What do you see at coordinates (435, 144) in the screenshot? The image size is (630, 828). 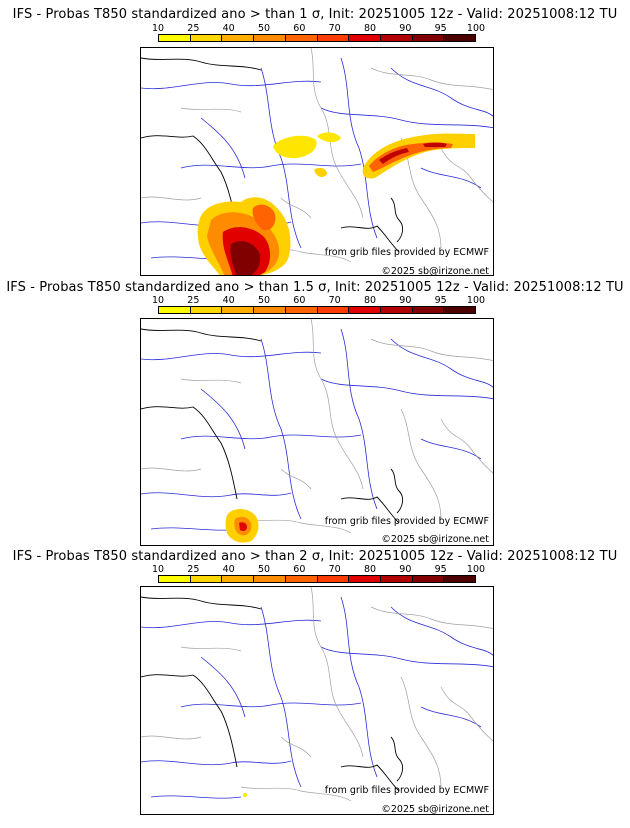 I see `prob-area-alps` at bounding box center [435, 144].